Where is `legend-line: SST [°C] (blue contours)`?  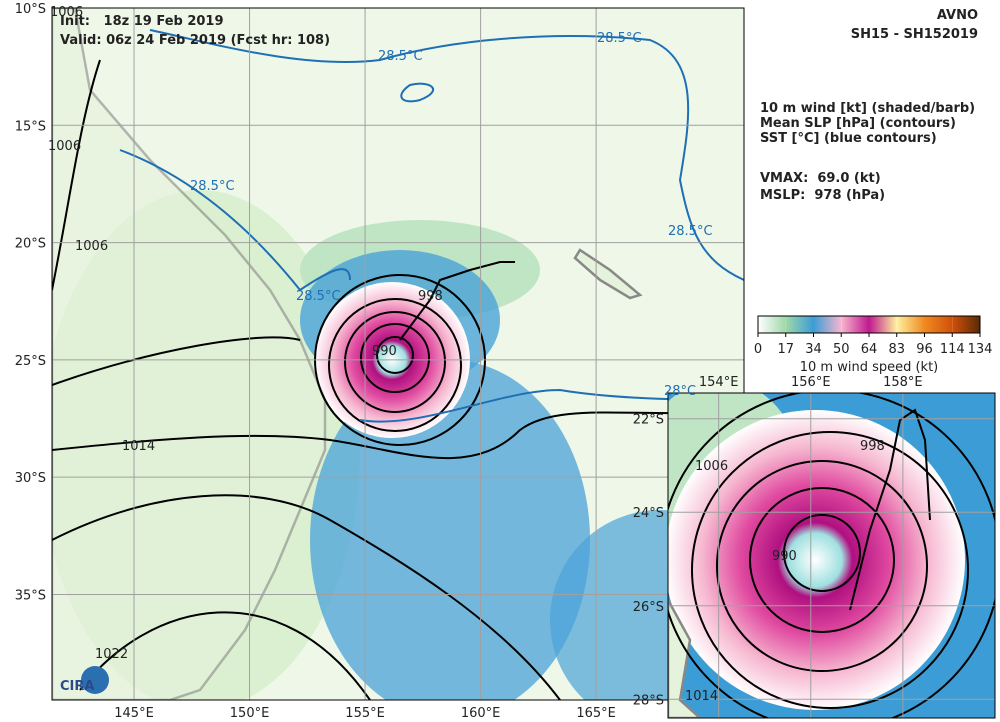
legend-line: SST [°C] (blue contours) is located at coordinates (848, 138).